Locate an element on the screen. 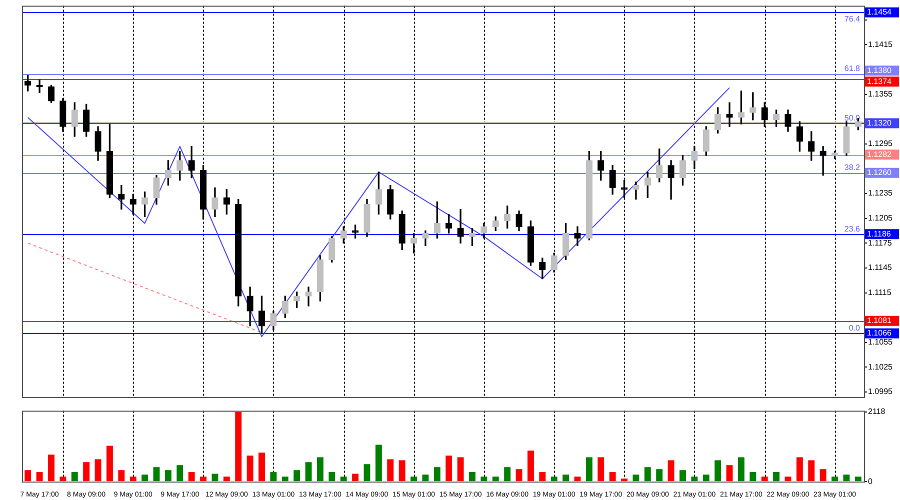 This screenshot has height=500, width=900. ref-line-label: 1.1374 is located at coordinates (879, 81).